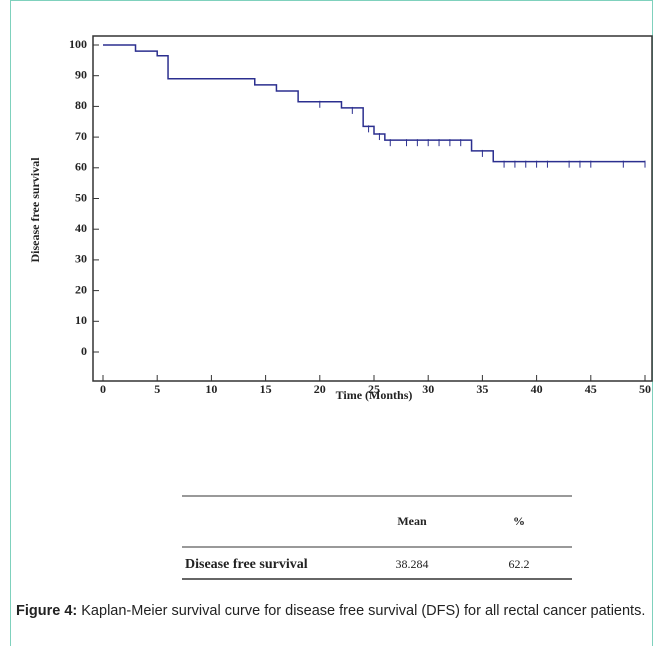 The image size is (660, 648). What do you see at coordinates (645, 389) in the screenshot?
I see `x-tick-label: 50` at bounding box center [645, 389].